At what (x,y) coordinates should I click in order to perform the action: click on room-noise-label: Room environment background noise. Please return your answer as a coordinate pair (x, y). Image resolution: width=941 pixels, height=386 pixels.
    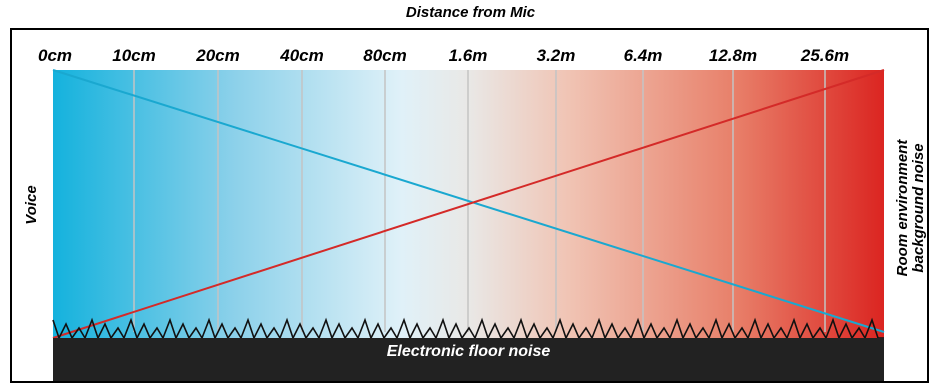
    Looking at the image, I should click on (910, 208).